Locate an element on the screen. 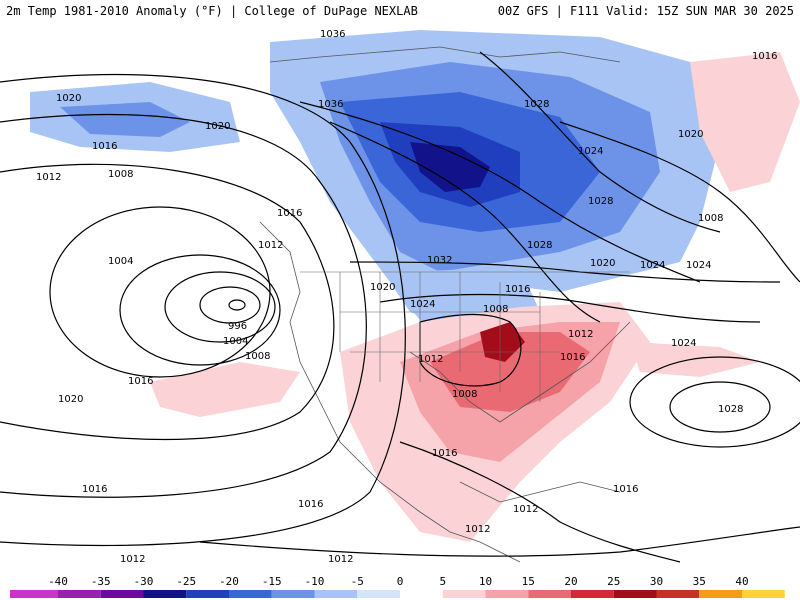 The width and height of the screenshot is (800, 600). cold-anomaly-alaska-mid is located at coordinates (125, 119).